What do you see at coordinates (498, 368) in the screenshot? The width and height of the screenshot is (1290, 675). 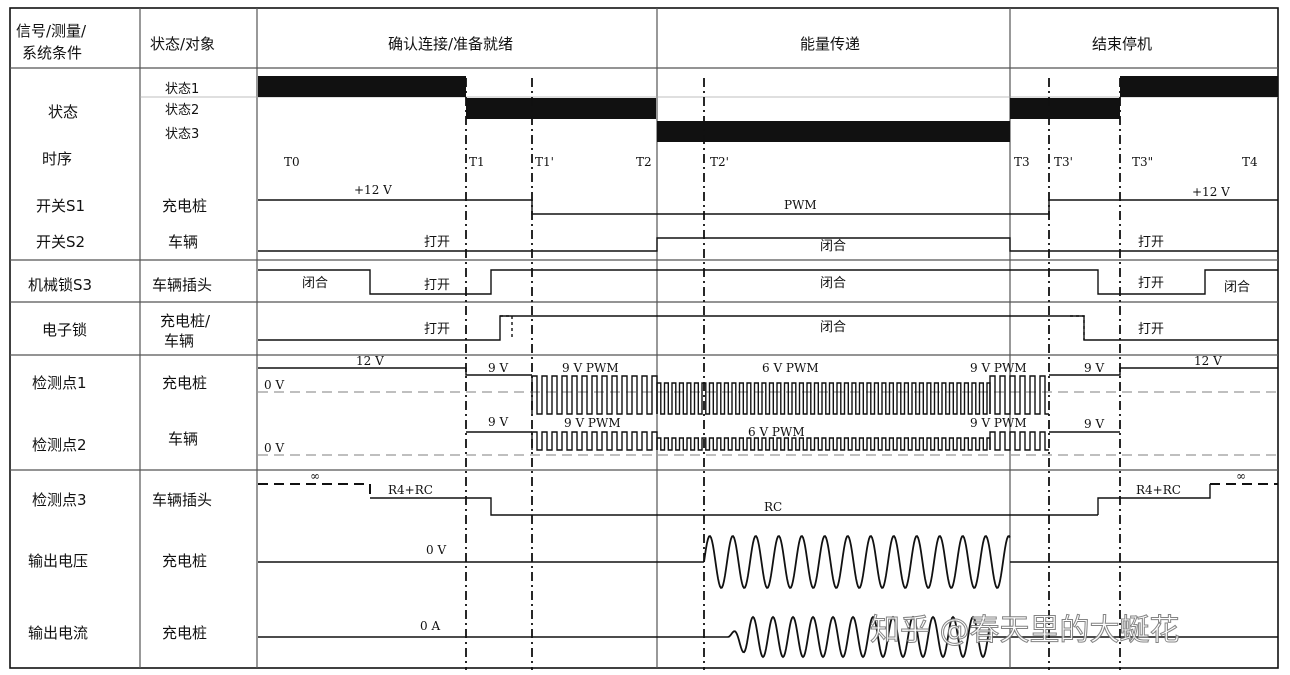 I see `d1-9v: 9 V` at bounding box center [498, 368].